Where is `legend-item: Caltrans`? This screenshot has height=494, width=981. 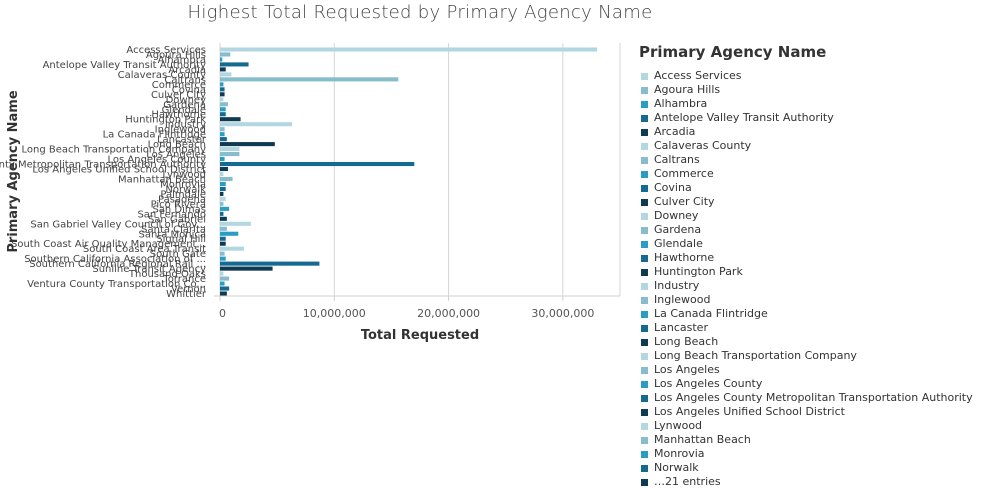 legend-item: Caltrans is located at coordinates (810, 160).